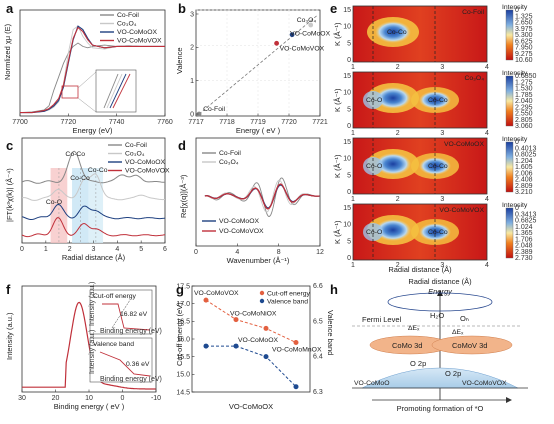 The height and width of the screenshot is (424, 554). What do you see at coordinates (126, 317) in the screenshot?
I see `inset-curve` at bounding box center [126, 317].